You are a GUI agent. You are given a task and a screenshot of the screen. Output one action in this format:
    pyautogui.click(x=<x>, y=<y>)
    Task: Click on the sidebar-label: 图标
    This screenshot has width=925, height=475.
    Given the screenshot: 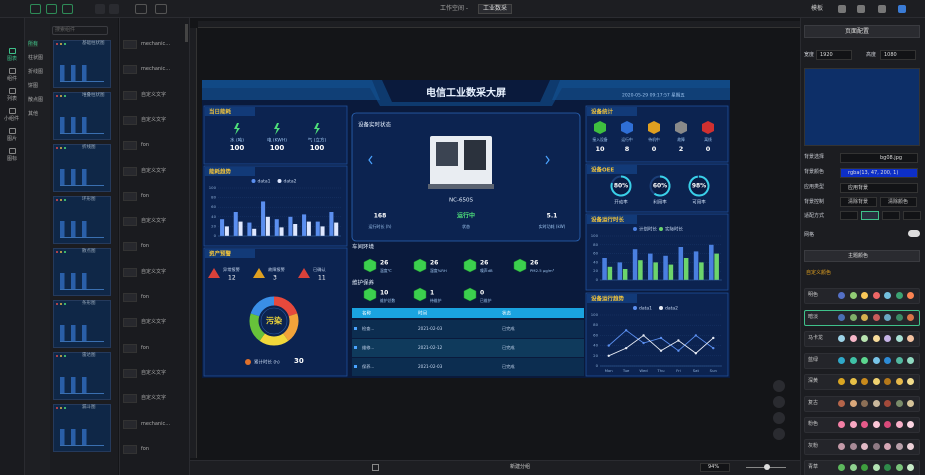 What is the action you would take?
    pyautogui.click(x=12, y=159)
    